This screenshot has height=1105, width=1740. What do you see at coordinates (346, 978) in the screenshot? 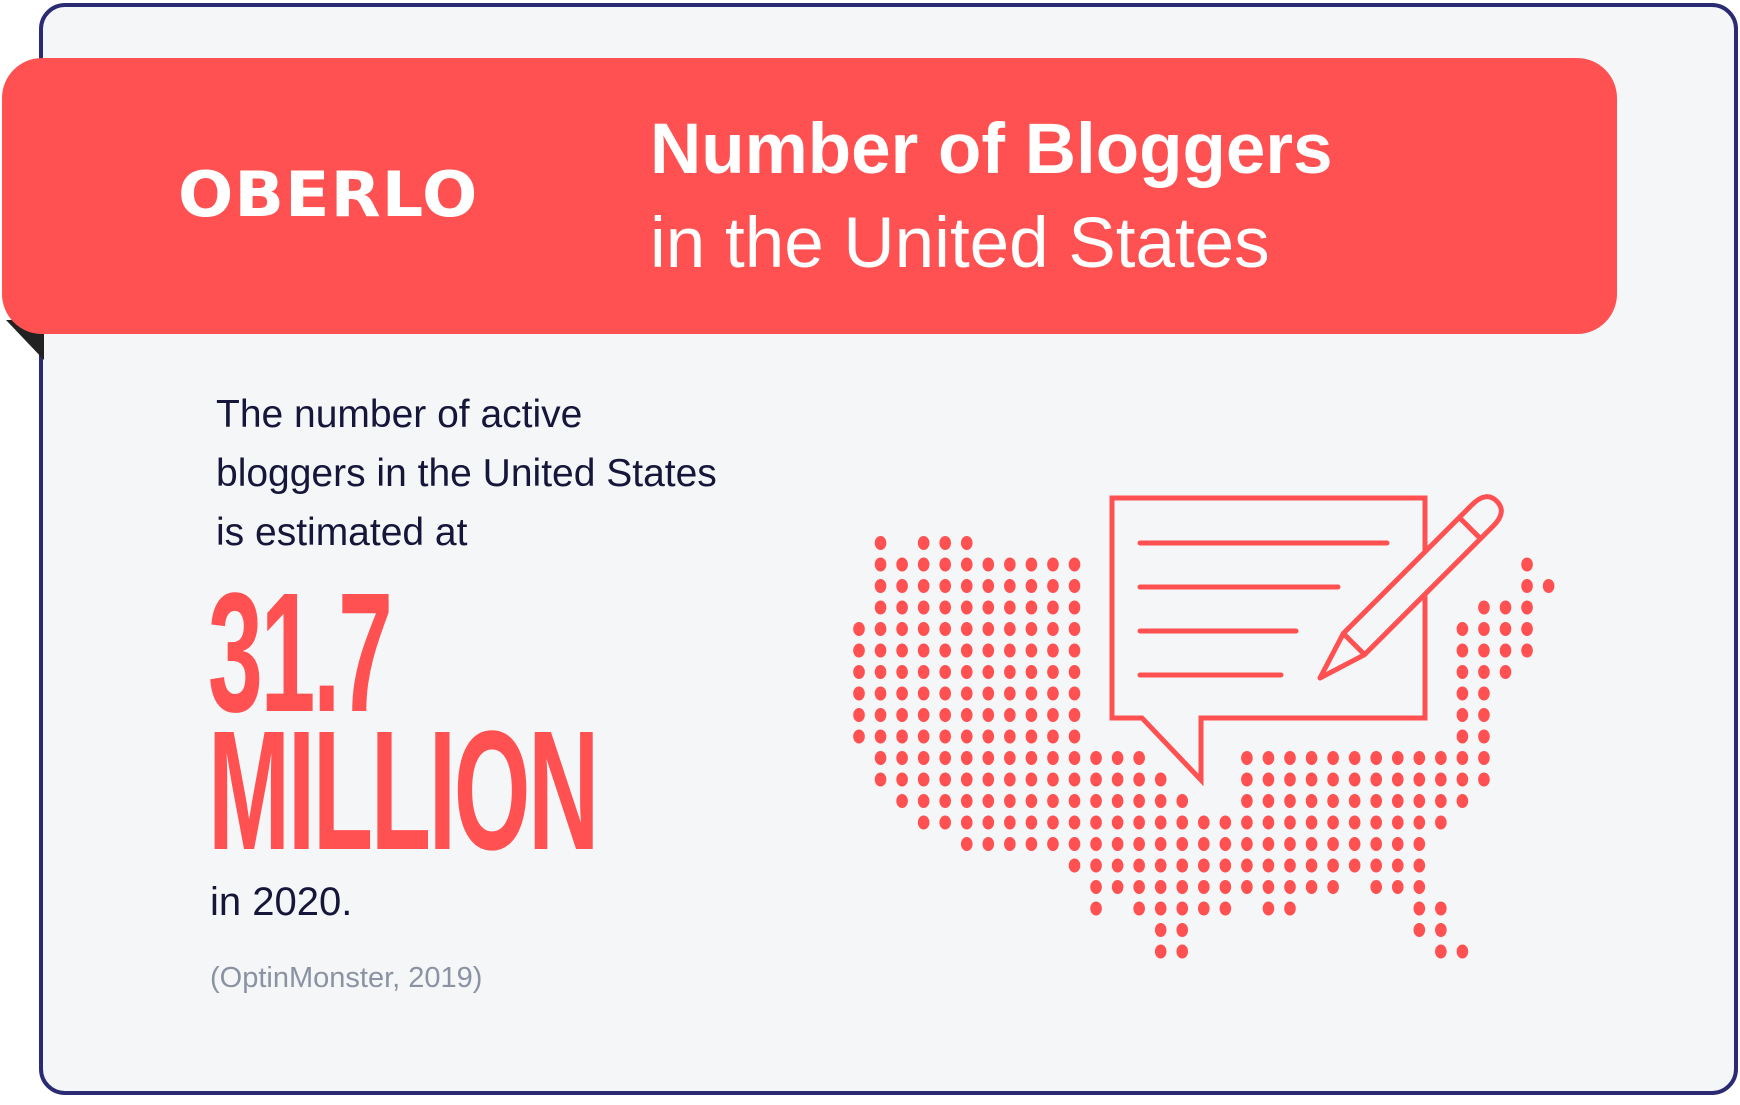
I see `source-citation: (OptinMonster, 2019)` at bounding box center [346, 978].